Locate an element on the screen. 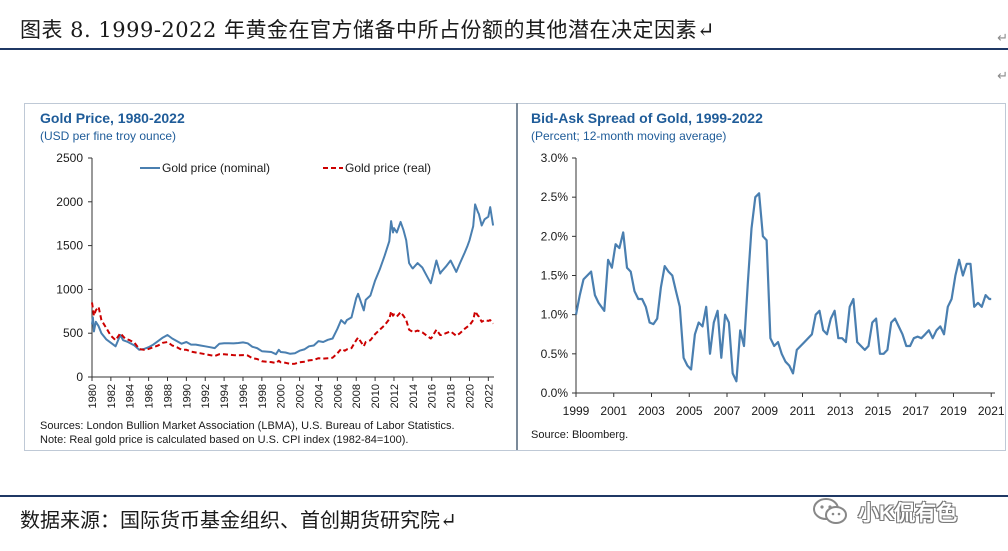 The width and height of the screenshot is (1008, 551). x-tick-label: 1992 is located at coordinates (206, 396).